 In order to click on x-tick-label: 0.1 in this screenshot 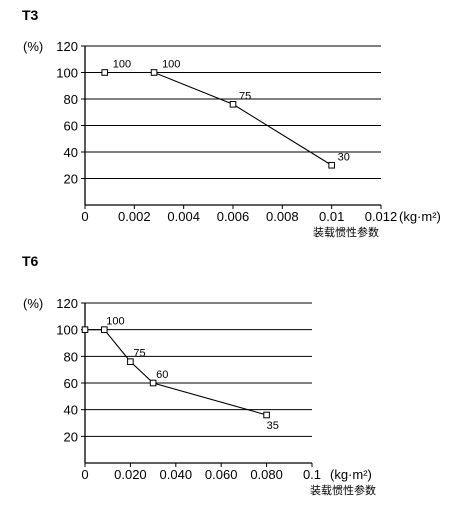, I will do `click(312, 474)`.